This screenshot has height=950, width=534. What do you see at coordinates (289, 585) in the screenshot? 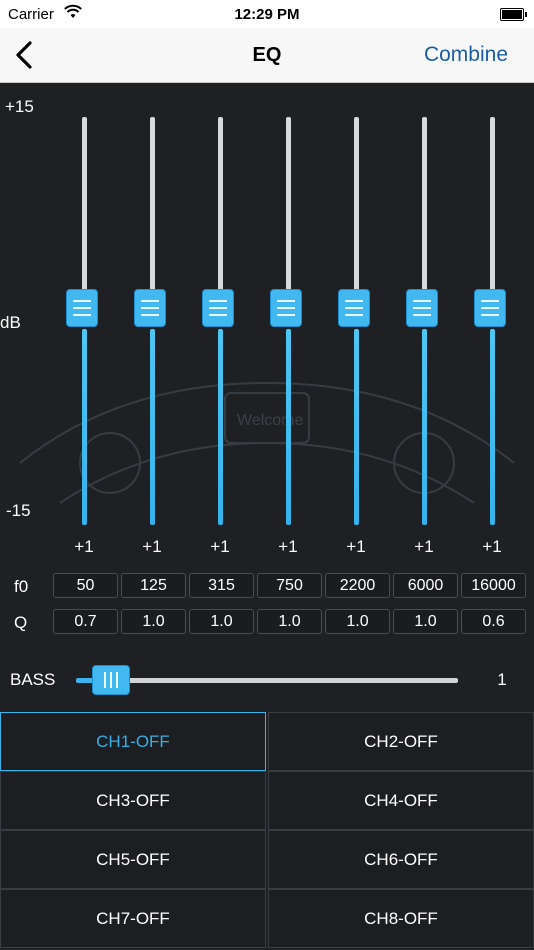
I see `f0-field: 750` at bounding box center [289, 585].